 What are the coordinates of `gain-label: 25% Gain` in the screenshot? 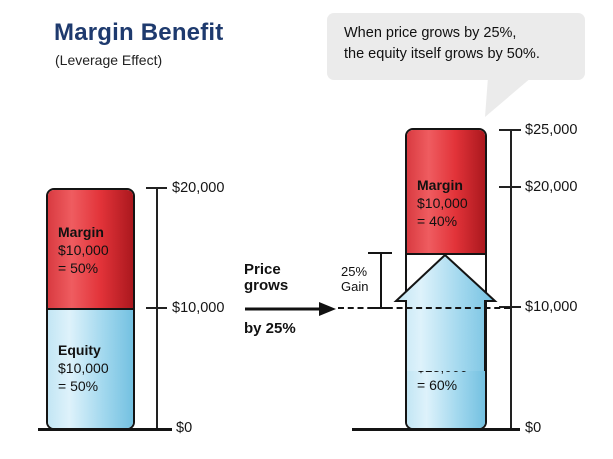 It's located at (354, 279).